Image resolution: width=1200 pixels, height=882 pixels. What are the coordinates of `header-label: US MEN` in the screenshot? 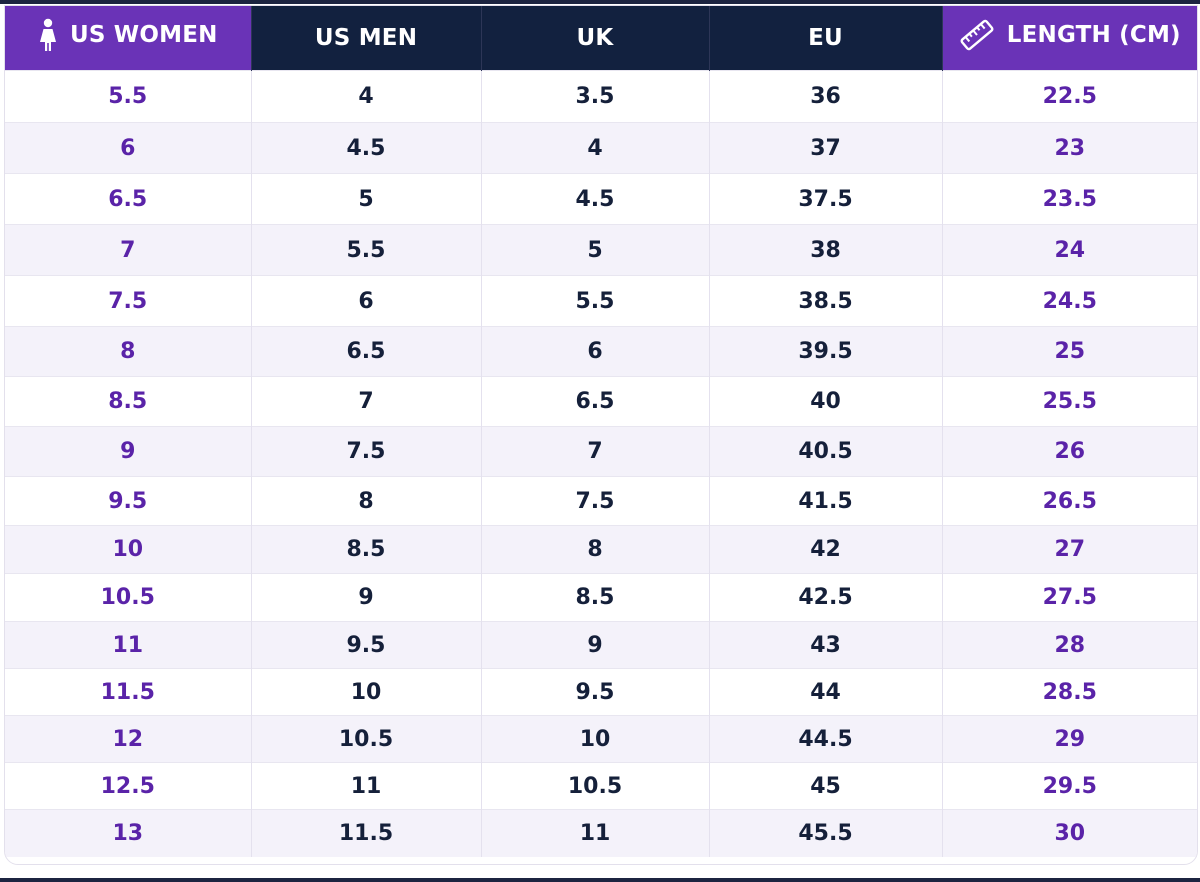 It's located at (366, 38).